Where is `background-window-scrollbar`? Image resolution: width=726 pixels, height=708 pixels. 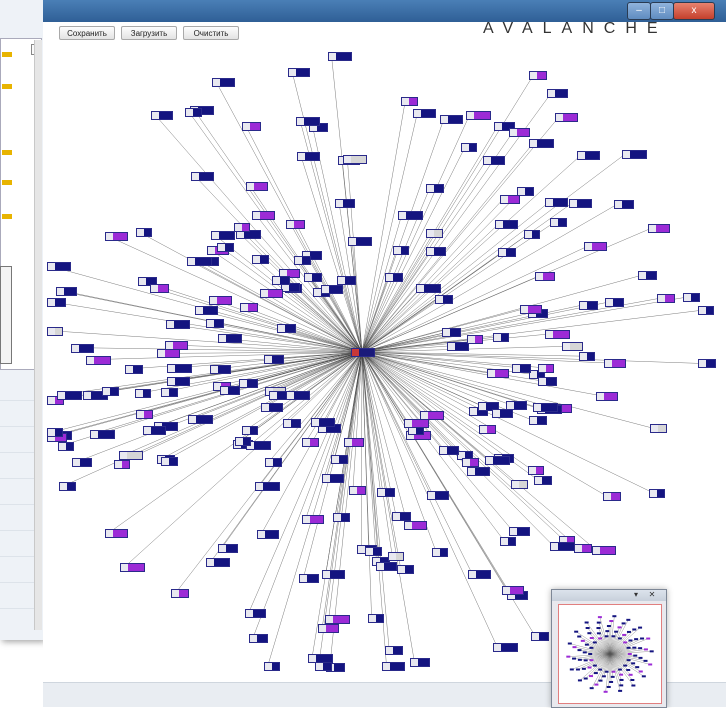 background-window-scrollbar is located at coordinates (38, 335).